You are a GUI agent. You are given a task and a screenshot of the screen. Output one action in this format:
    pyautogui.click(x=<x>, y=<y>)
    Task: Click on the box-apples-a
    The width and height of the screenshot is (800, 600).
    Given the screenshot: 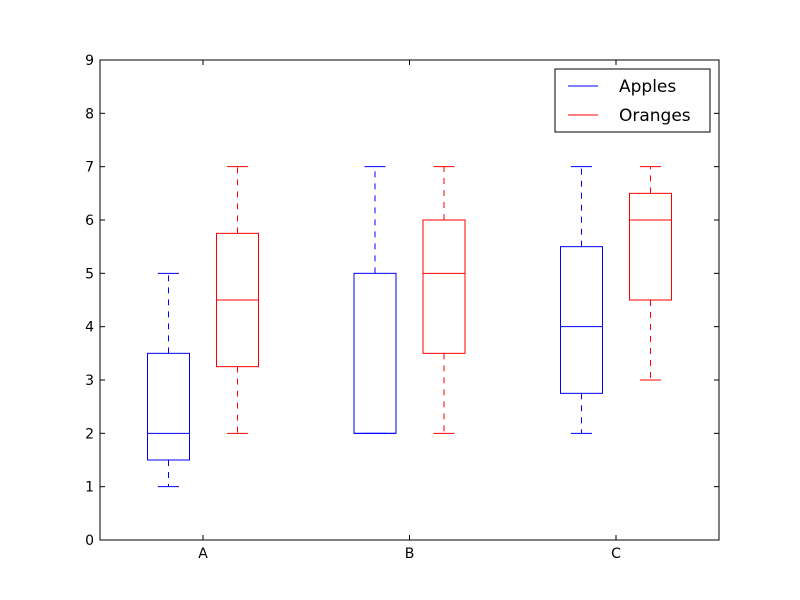 What is the action you would take?
    pyautogui.click(x=168, y=380)
    